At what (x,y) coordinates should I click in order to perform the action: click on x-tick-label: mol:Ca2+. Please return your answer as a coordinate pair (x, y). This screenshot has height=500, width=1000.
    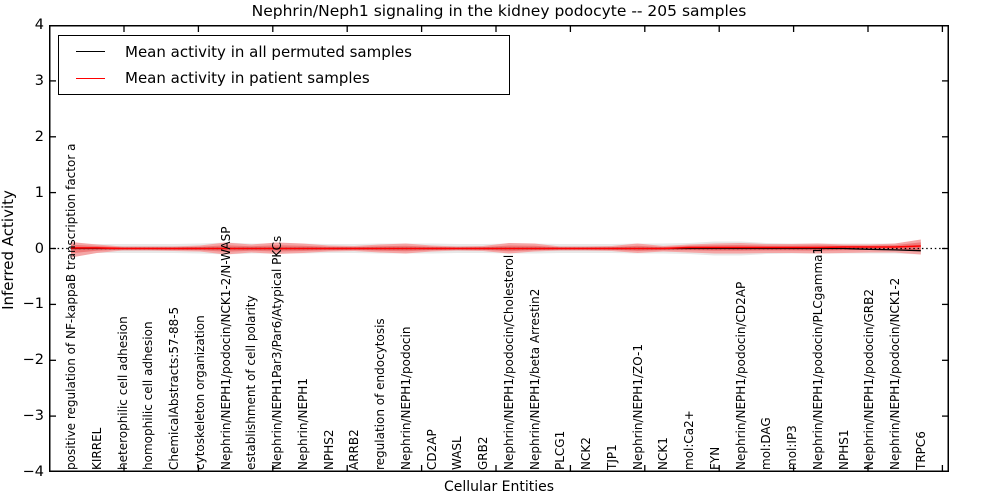
    Looking at the image, I should click on (689, 440).